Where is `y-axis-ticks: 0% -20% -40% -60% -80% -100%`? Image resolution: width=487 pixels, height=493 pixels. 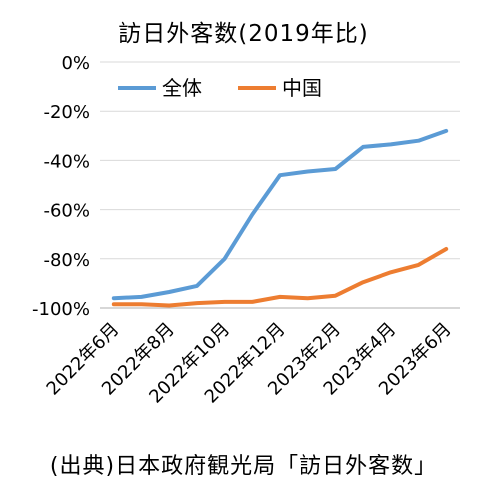
y-axis-ticks: 0% -20% -40% -60% -80% -100% is located at coordinates (61, 186).